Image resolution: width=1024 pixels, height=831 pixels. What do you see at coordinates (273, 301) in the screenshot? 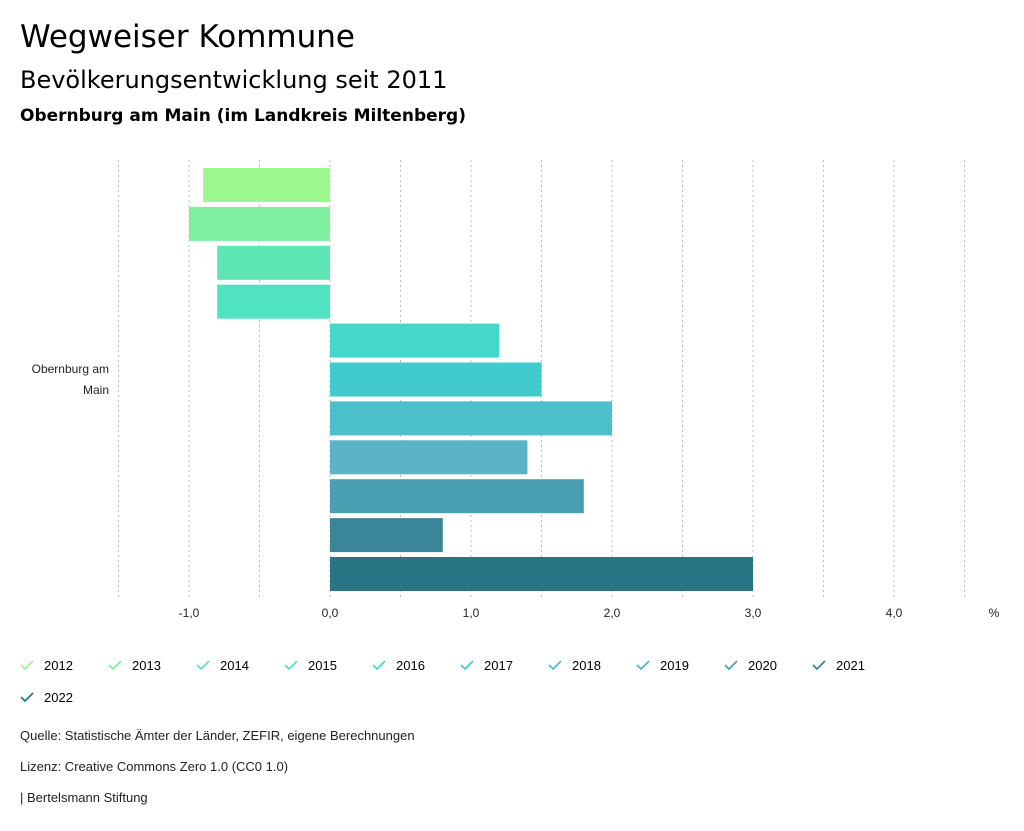
I see `bar-2015` at bounding box center [273, 301].